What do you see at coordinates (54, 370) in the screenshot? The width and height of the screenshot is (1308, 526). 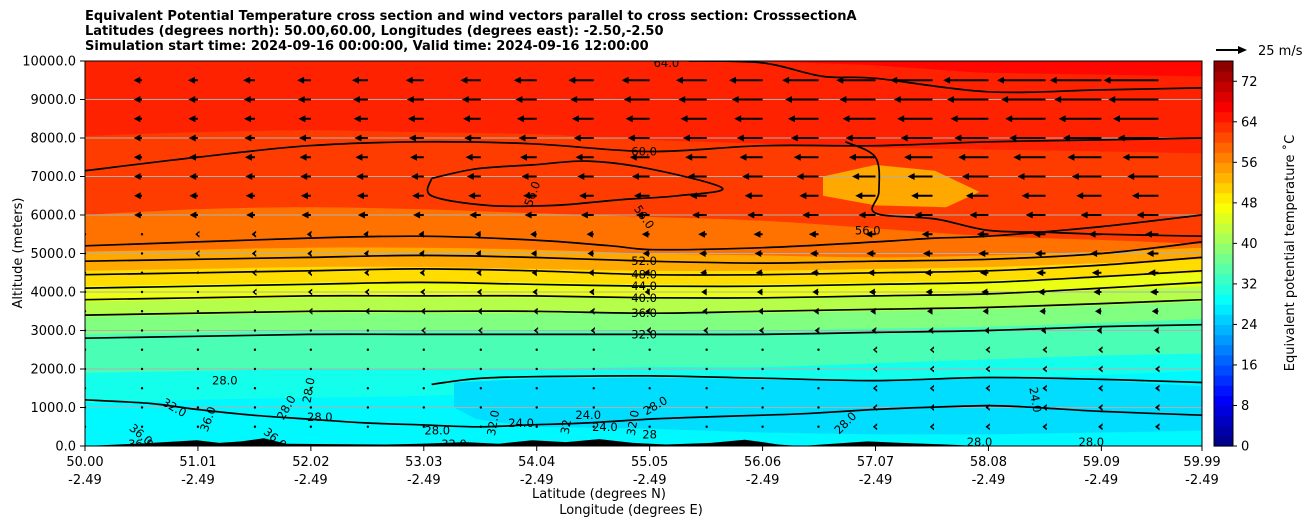 I see `y-tick-label: 2000.0` at bounding box center [54, 370].